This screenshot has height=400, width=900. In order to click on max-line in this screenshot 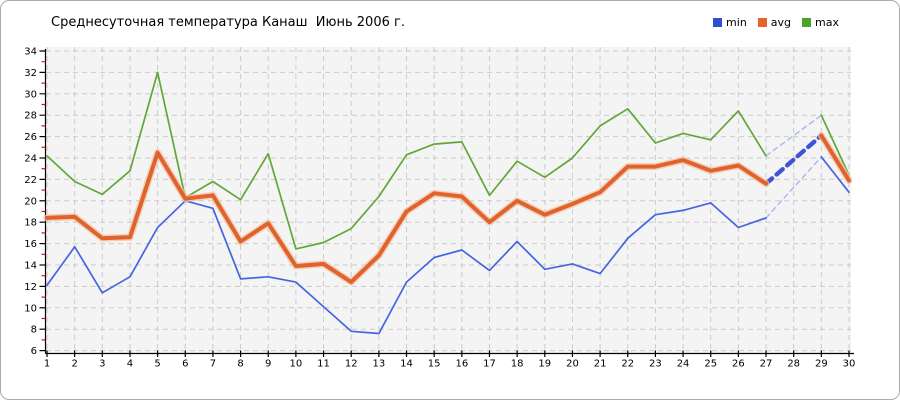, I will do `click(835, 145)`.